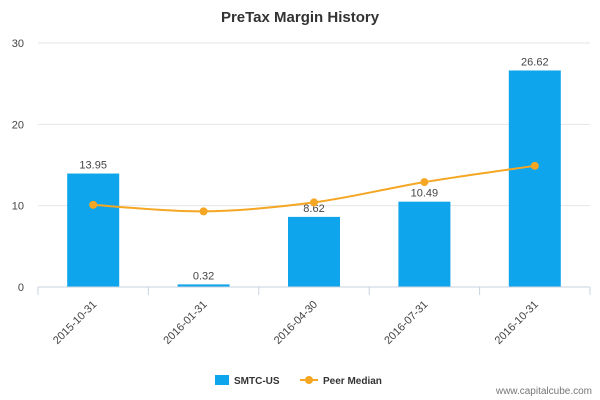  I want to click on legend: SMTC-US Peer Median, so click(298, 381).